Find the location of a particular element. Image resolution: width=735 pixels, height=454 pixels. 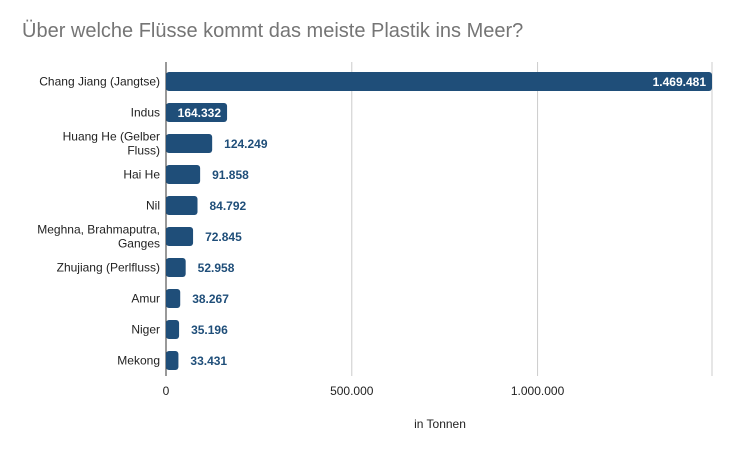

category-label: Zhujiang (Perlfluss) is located at coordinates (108, 268).